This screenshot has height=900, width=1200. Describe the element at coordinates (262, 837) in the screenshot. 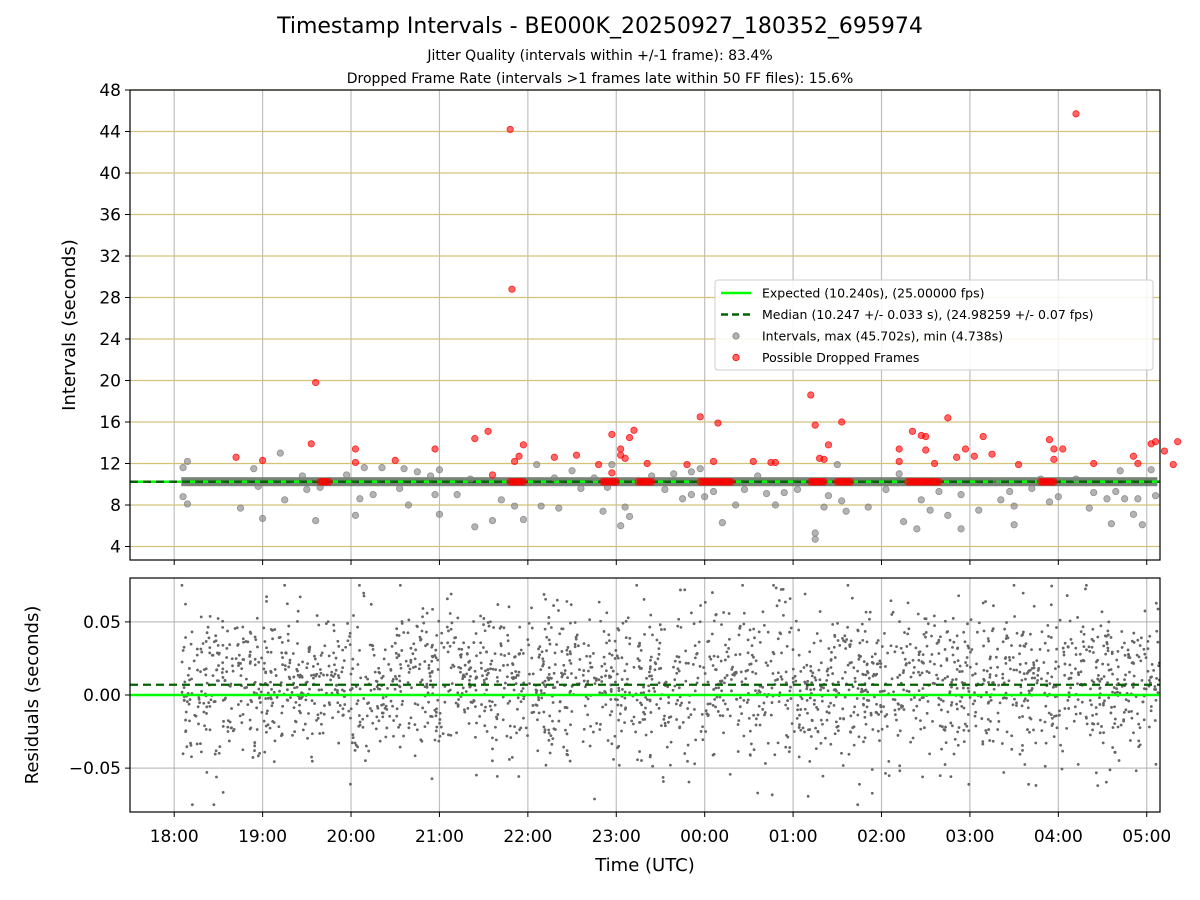

I see `x-tick-label: 19:00` at that location.